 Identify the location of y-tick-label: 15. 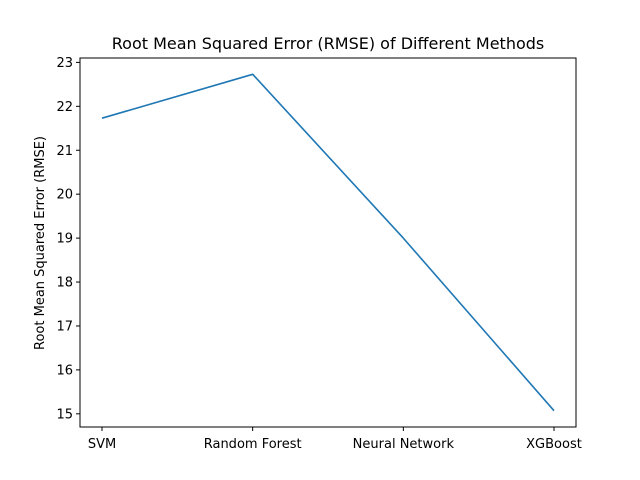
(64, 414).